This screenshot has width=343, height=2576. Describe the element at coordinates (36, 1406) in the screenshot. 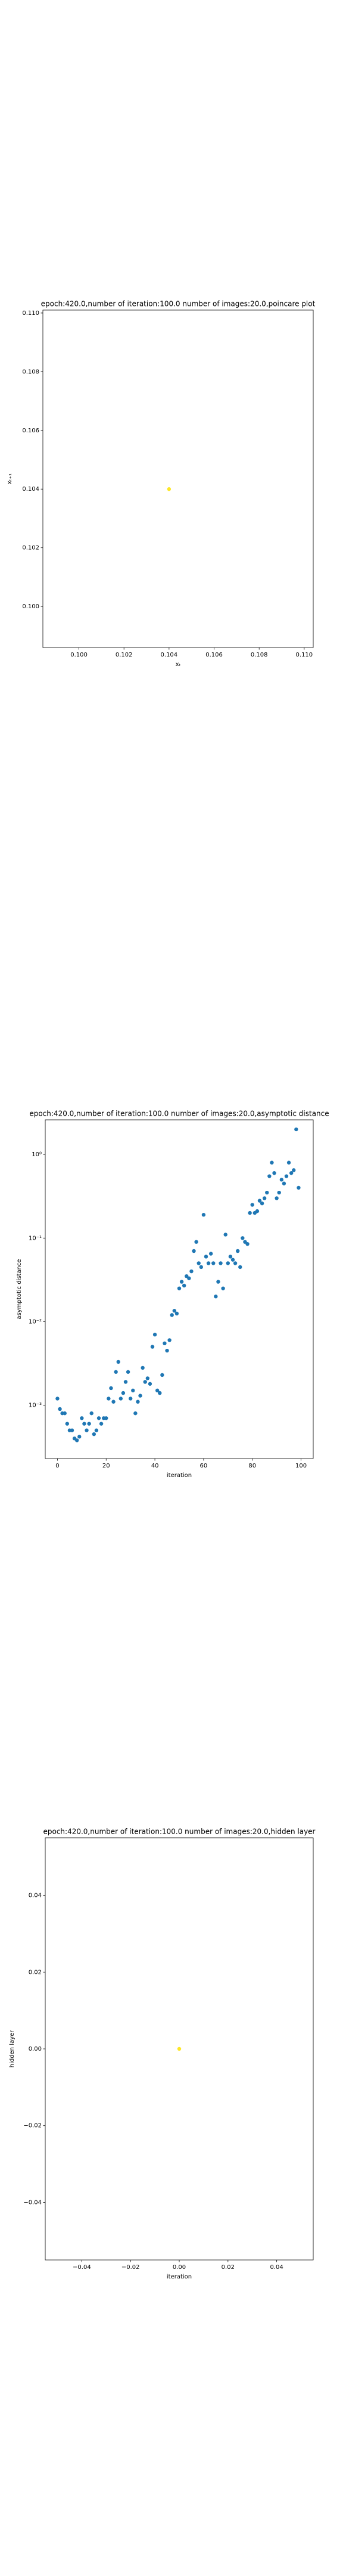

I see `y-tick-label: 10⁻³` at that location.